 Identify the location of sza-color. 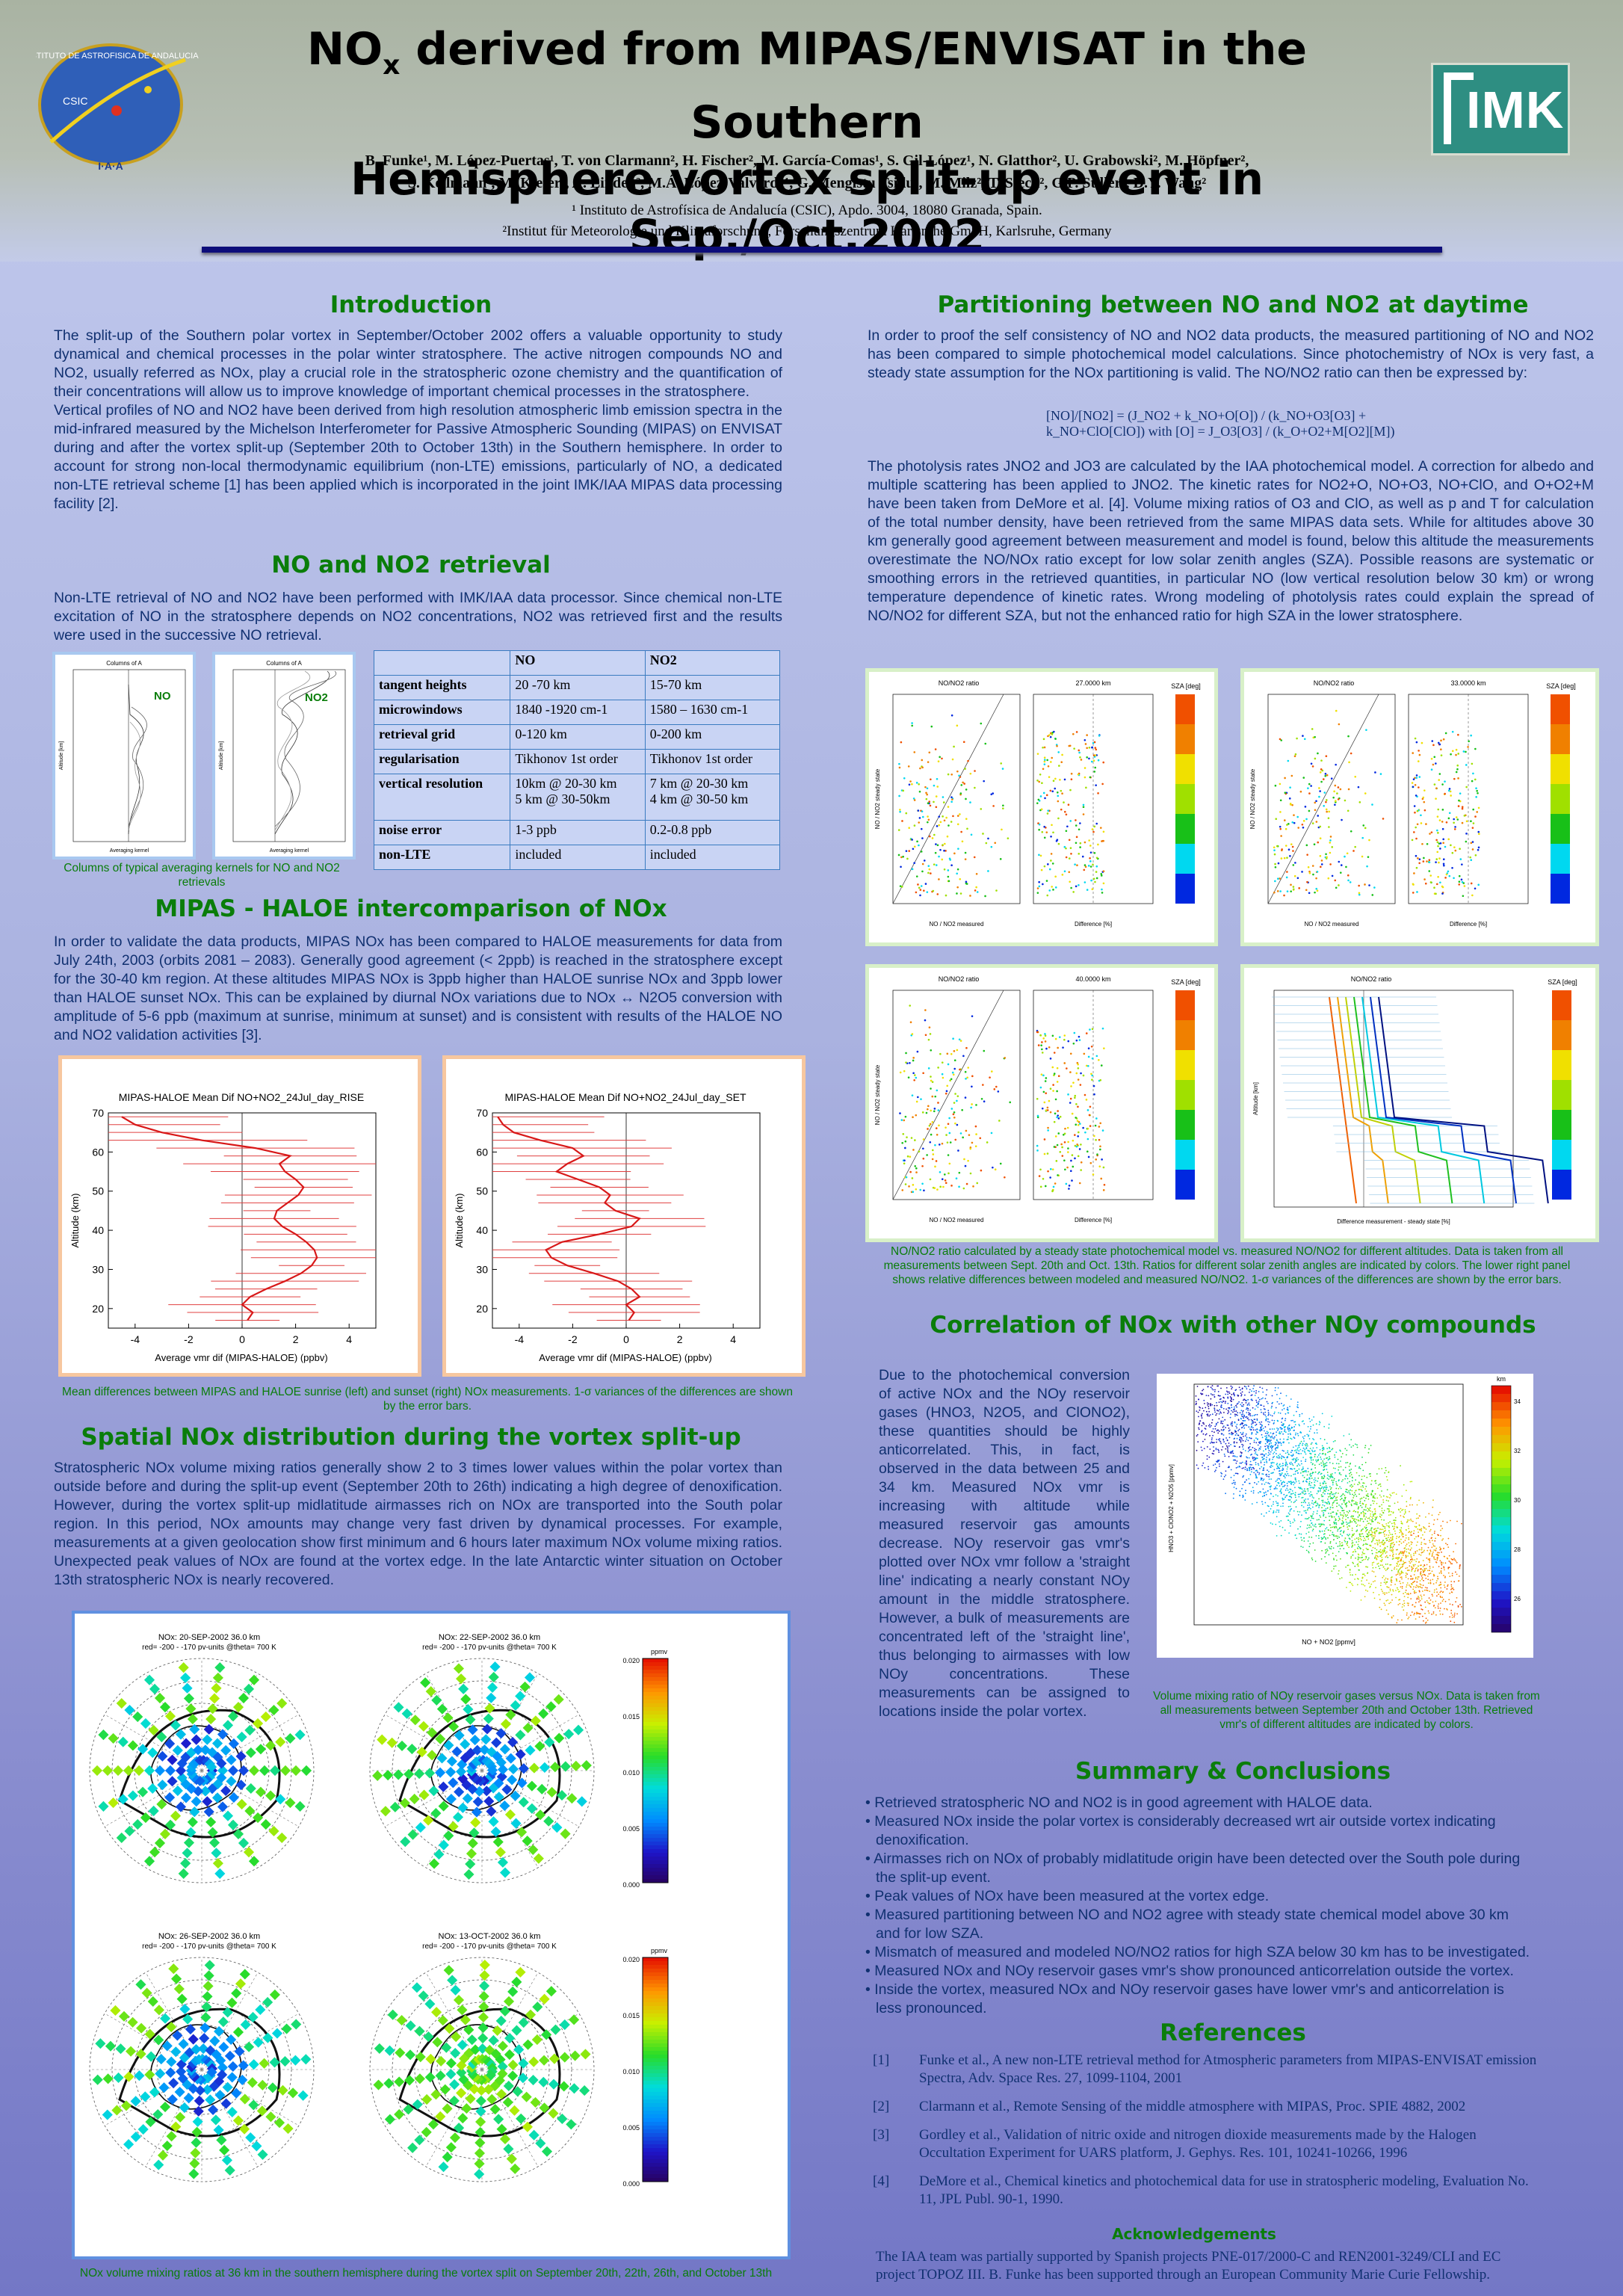
(1560, 769).